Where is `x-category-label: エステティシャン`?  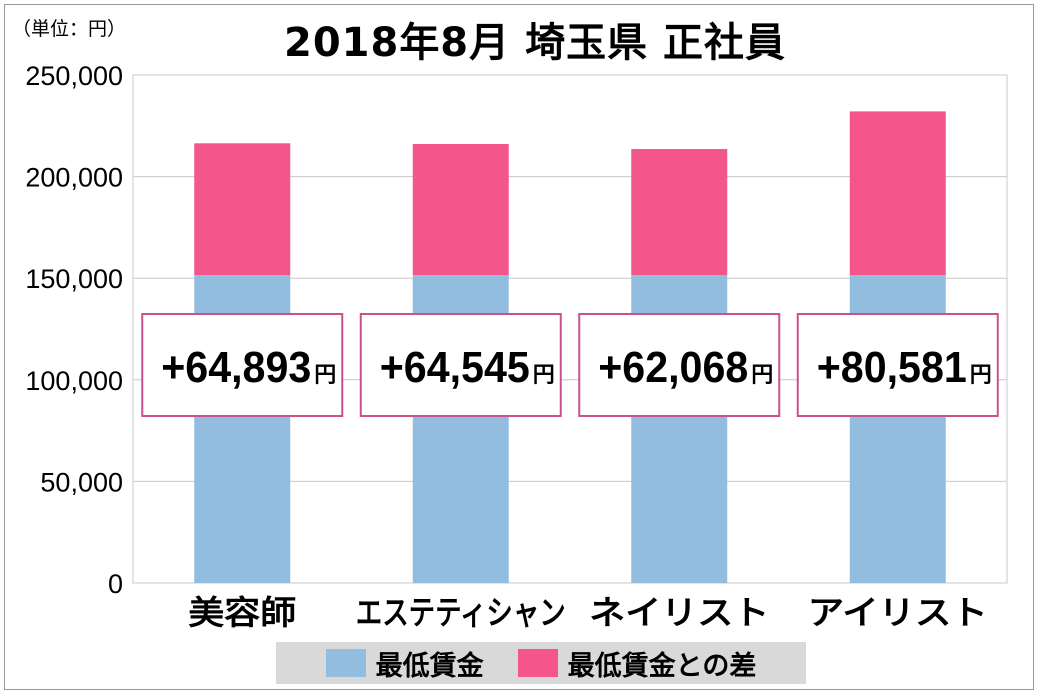 x-category-label: エステティシャン is located at coordinates (461, 612).